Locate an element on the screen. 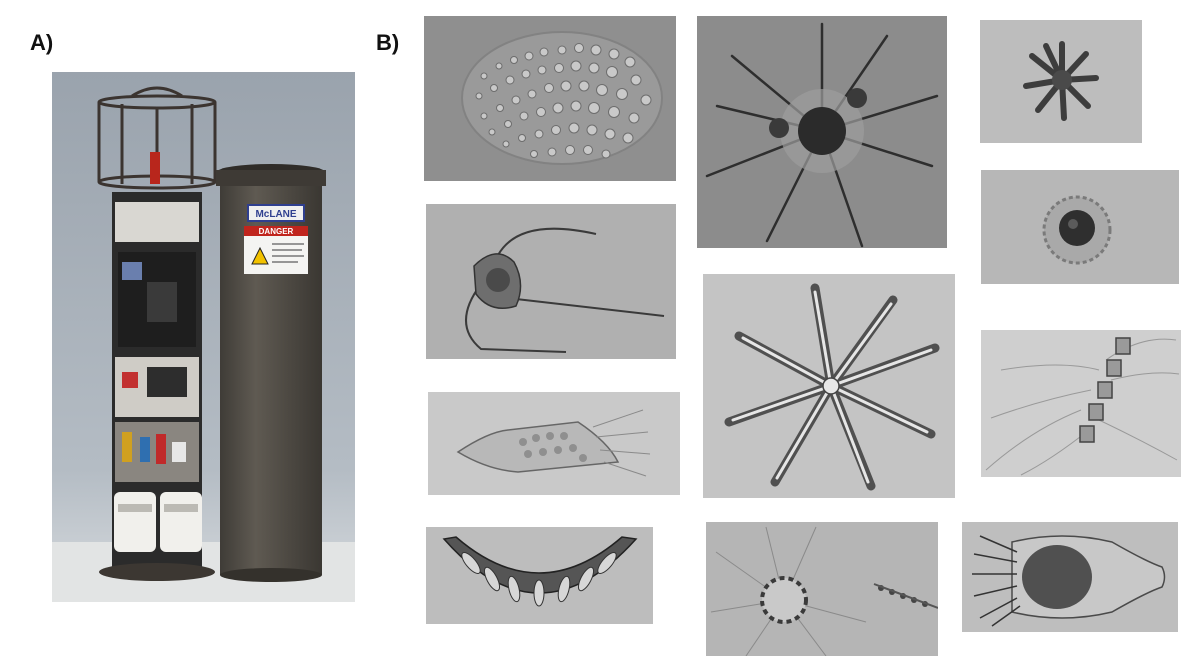 The width and height of the screenshot is (1202, 667). pressure-housing: McLANE DANGER is located at coordinates (271, 373).